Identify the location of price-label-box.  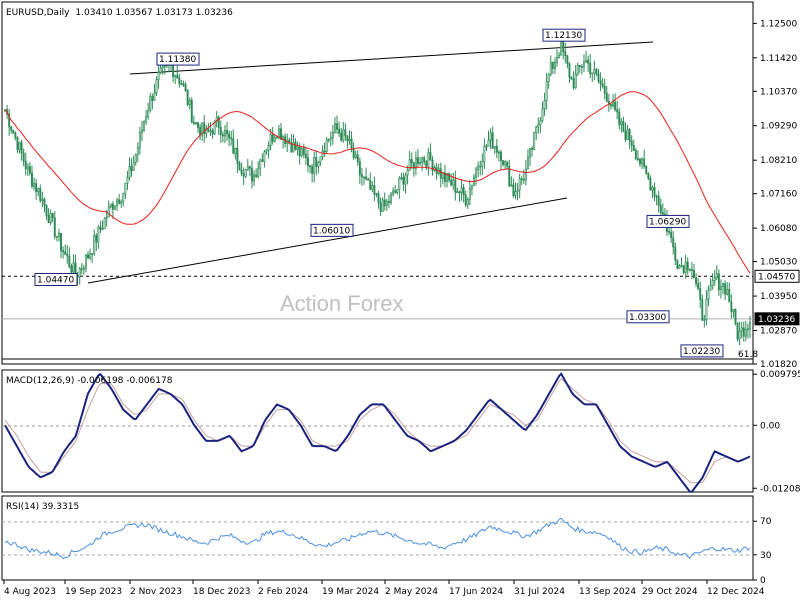
(332, 230).